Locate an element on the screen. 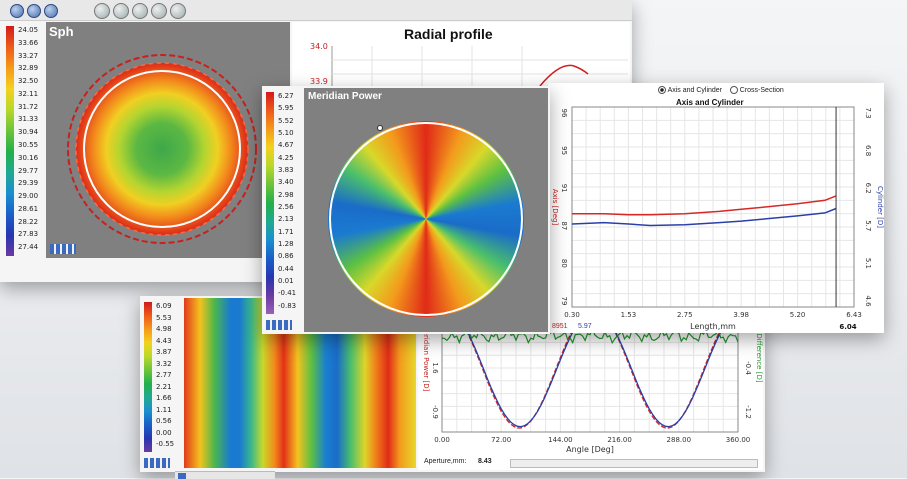 This screenshot has height=479, width=907. view-radio-group: Axis and Cylinder Cross-Section is located at coordinates (721, 90).